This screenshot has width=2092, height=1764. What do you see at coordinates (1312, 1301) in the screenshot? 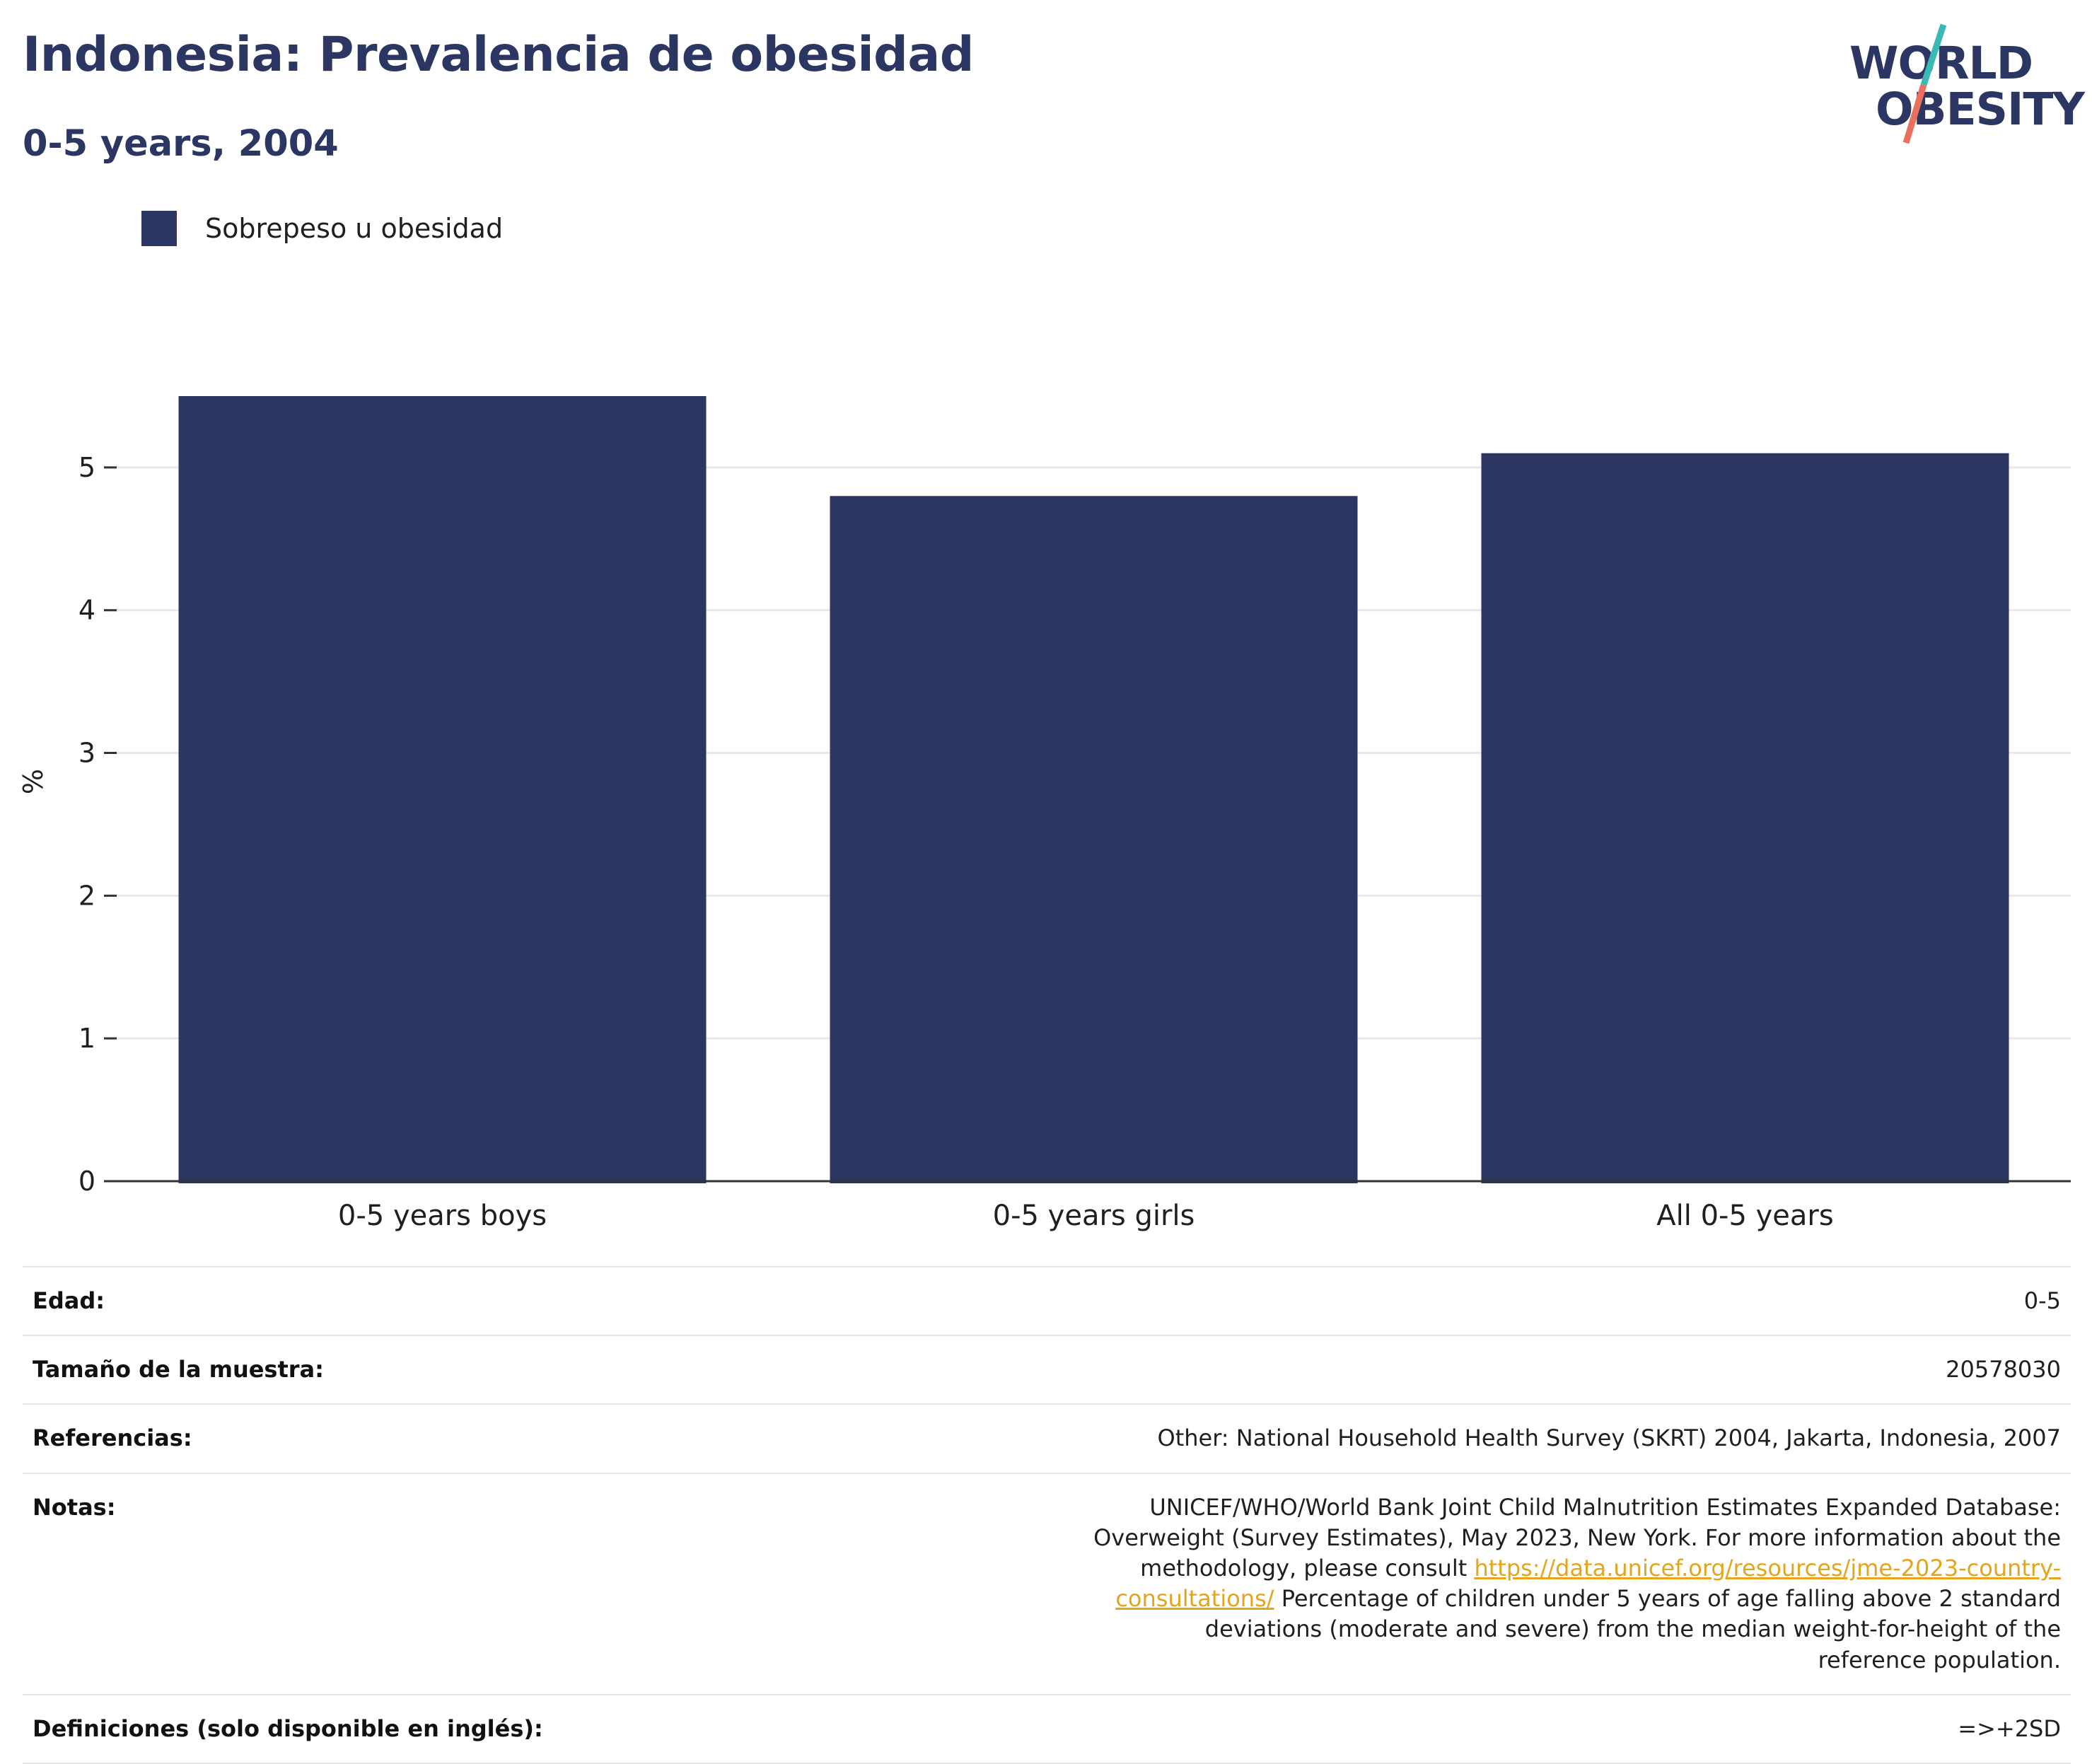
I see `info-value: 0-5` at bounding box center [1312, 1301].